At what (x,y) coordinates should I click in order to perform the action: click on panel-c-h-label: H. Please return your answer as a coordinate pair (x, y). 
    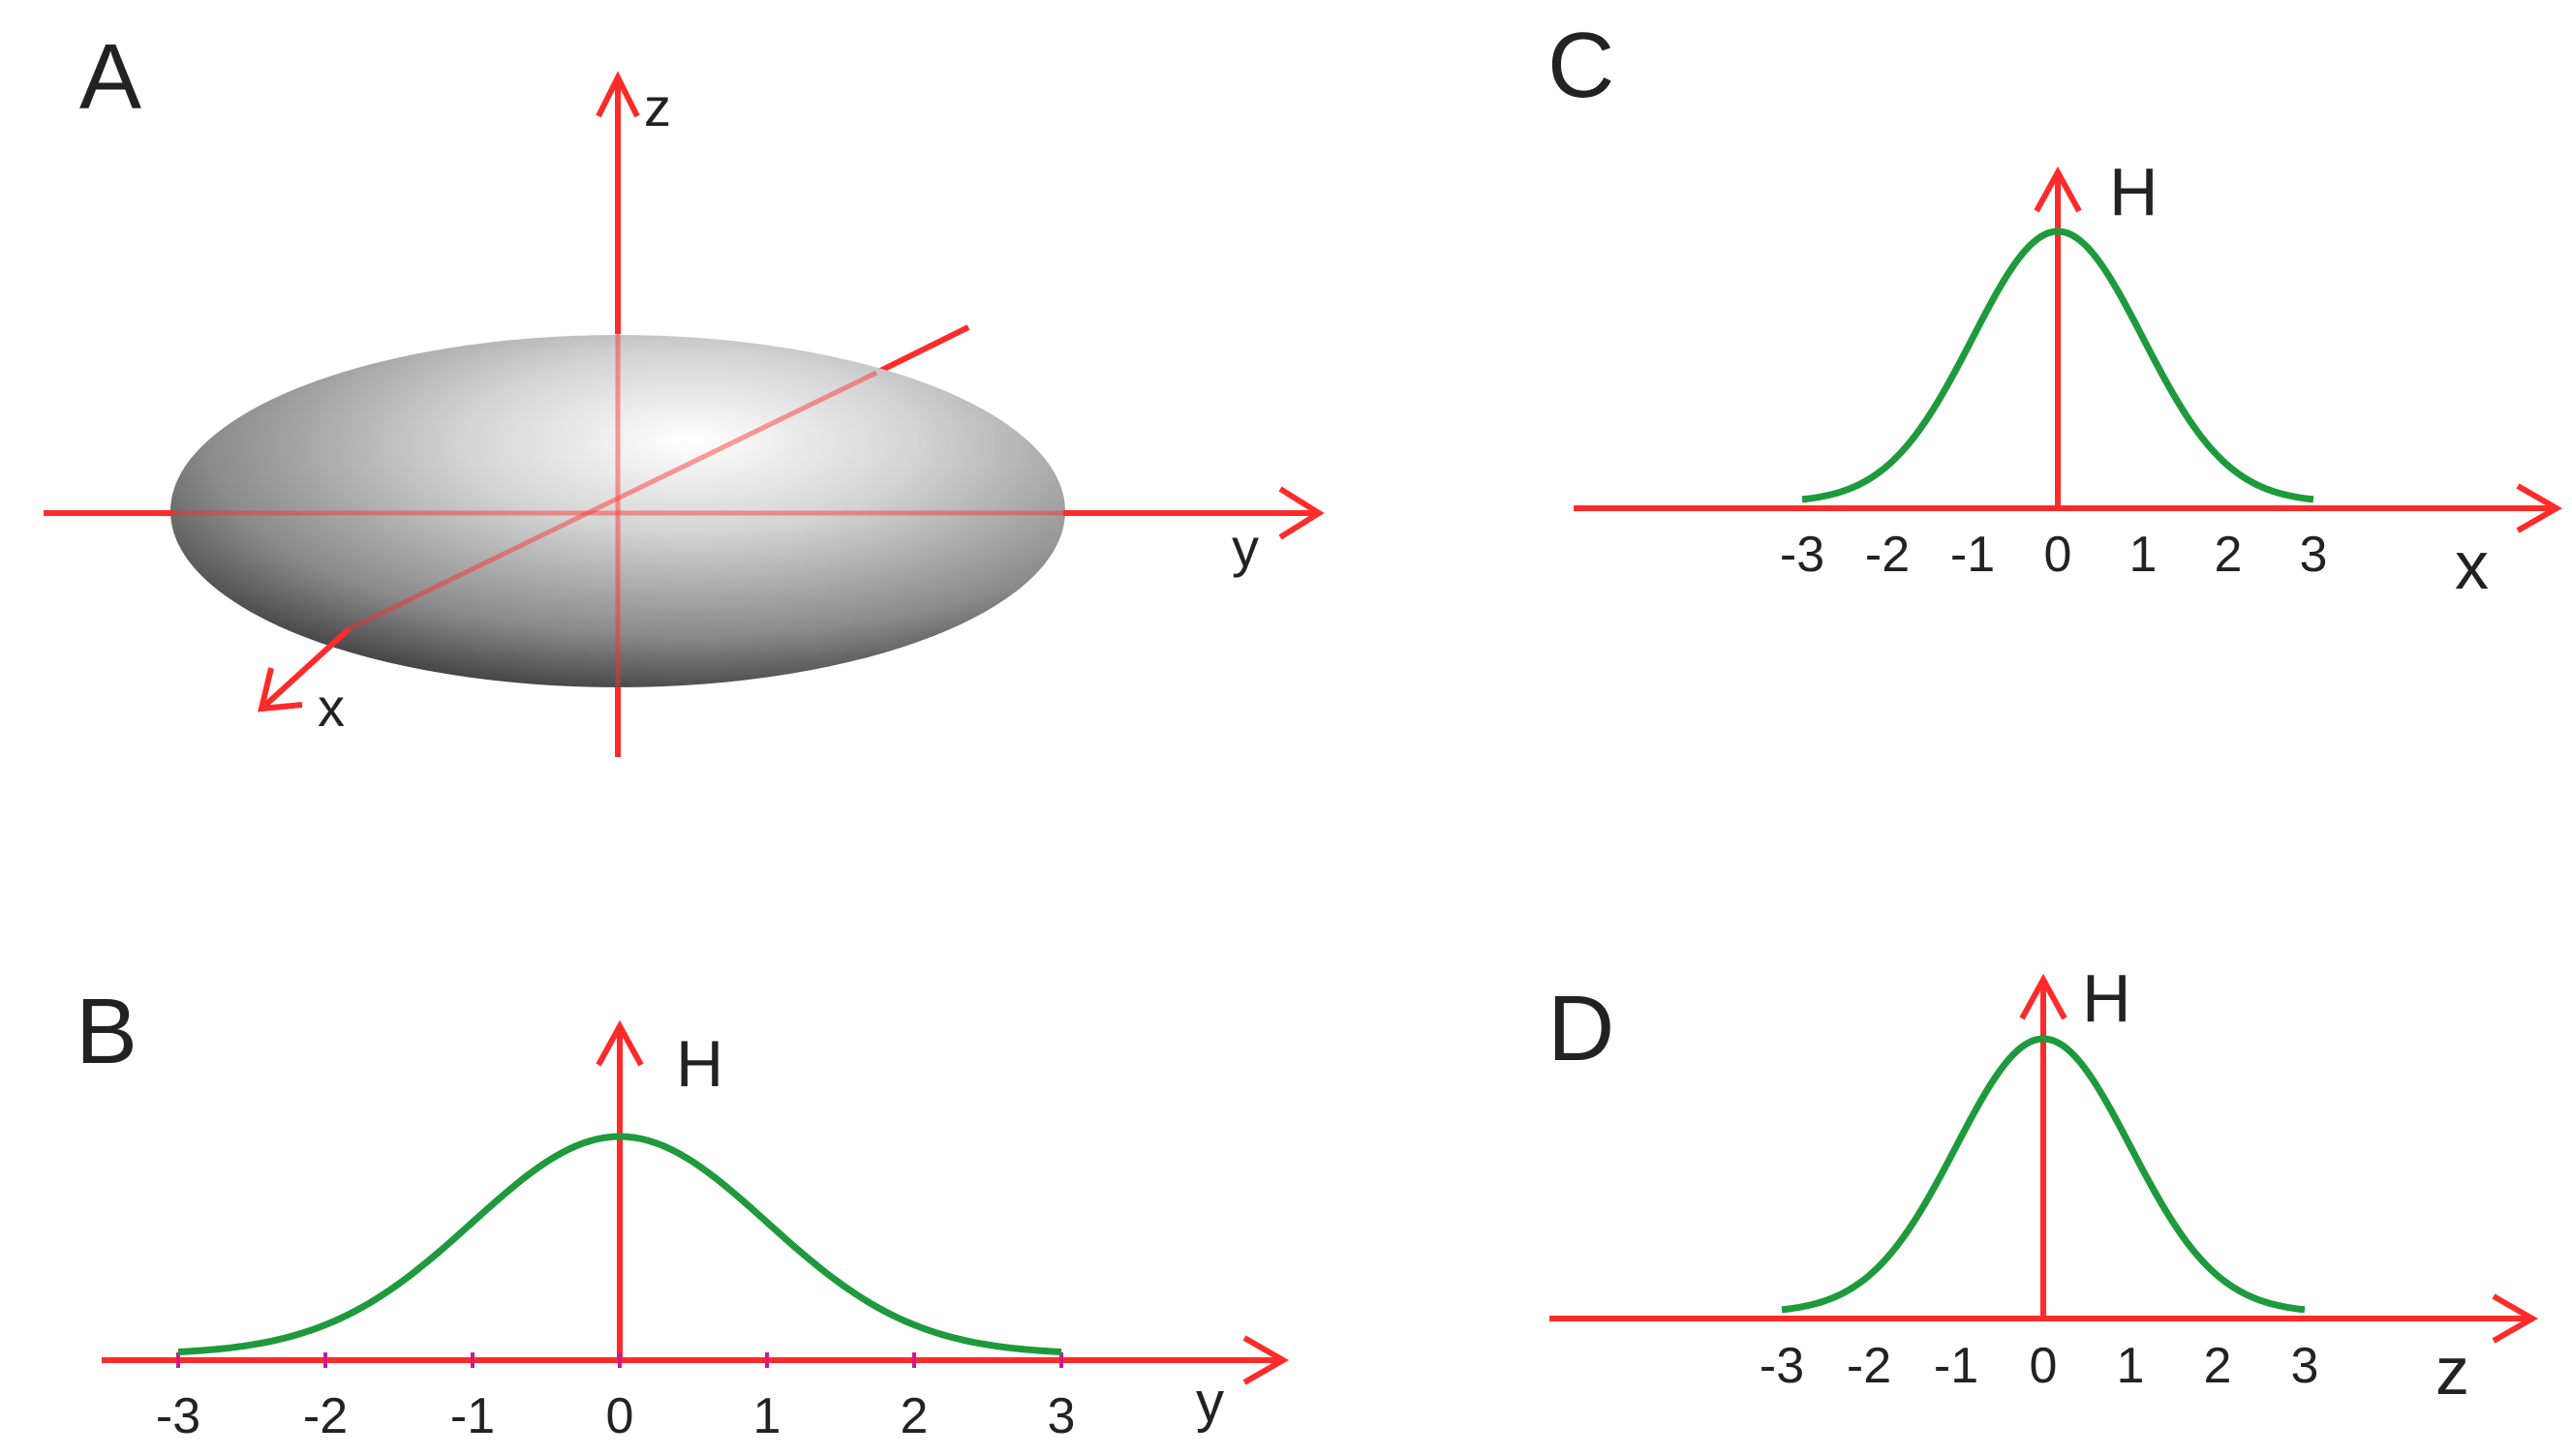
    Looking at the image, I should click on (2134, 192).